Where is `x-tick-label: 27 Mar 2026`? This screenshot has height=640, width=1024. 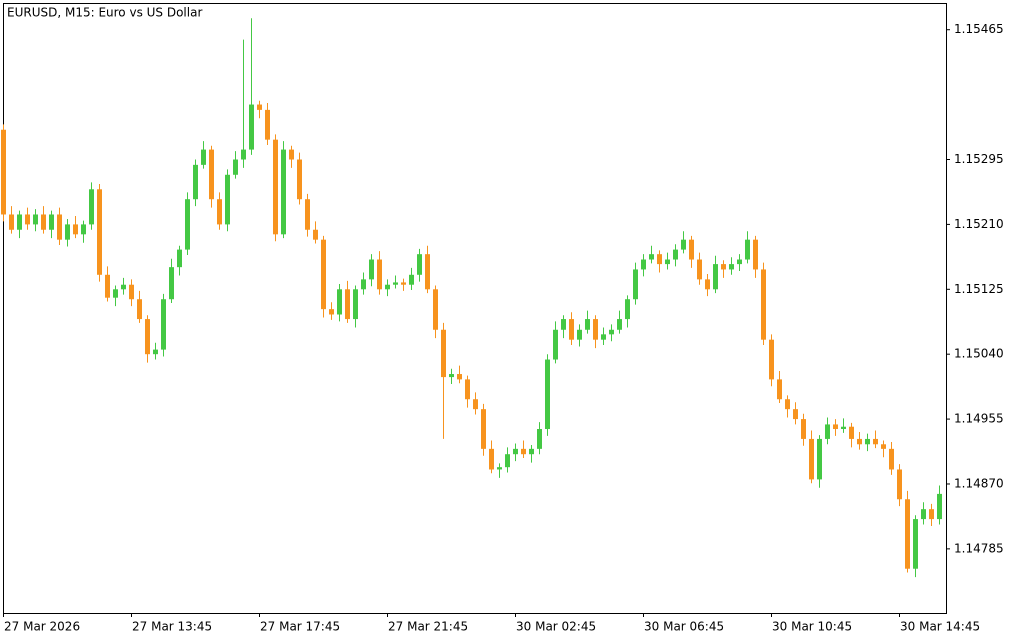
x-tick-label: 27 Mar 2026 is located at coordinates (42, 627).